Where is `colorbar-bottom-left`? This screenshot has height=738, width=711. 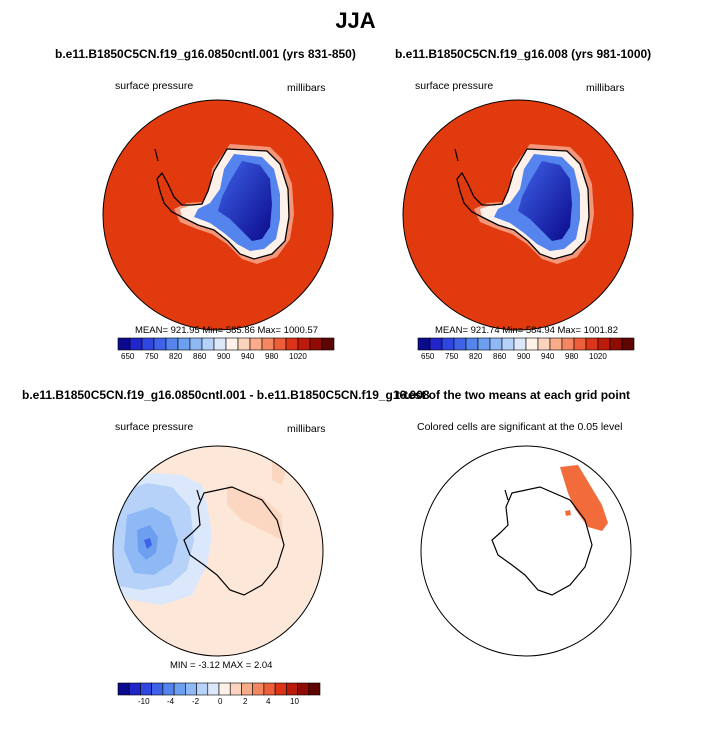 colorbar-bottom-left is located at coordinates (219, 689).